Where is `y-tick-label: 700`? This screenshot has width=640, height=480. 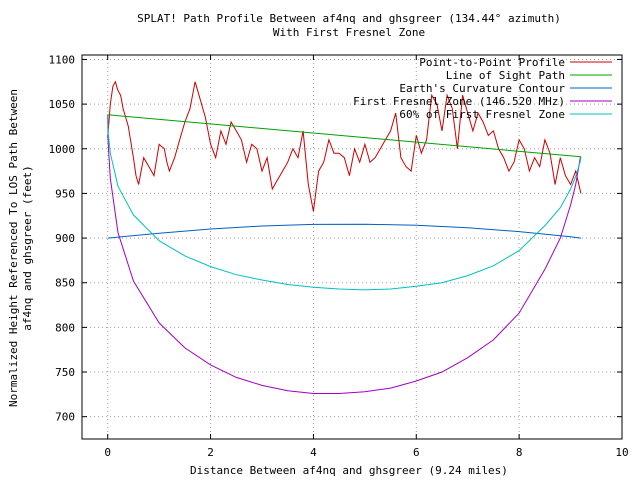 y-tick-label: 700 is located at coordinates (65, 417).